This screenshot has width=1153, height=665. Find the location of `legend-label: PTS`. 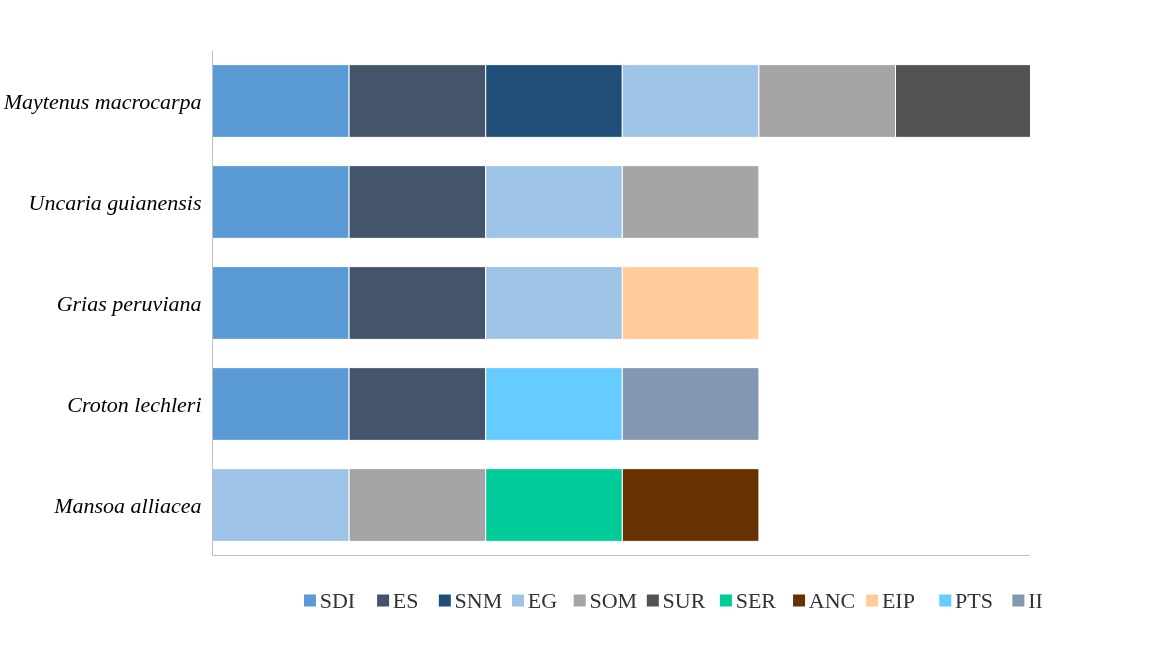

legend-label: PTS is located at coordinates (974, 600).